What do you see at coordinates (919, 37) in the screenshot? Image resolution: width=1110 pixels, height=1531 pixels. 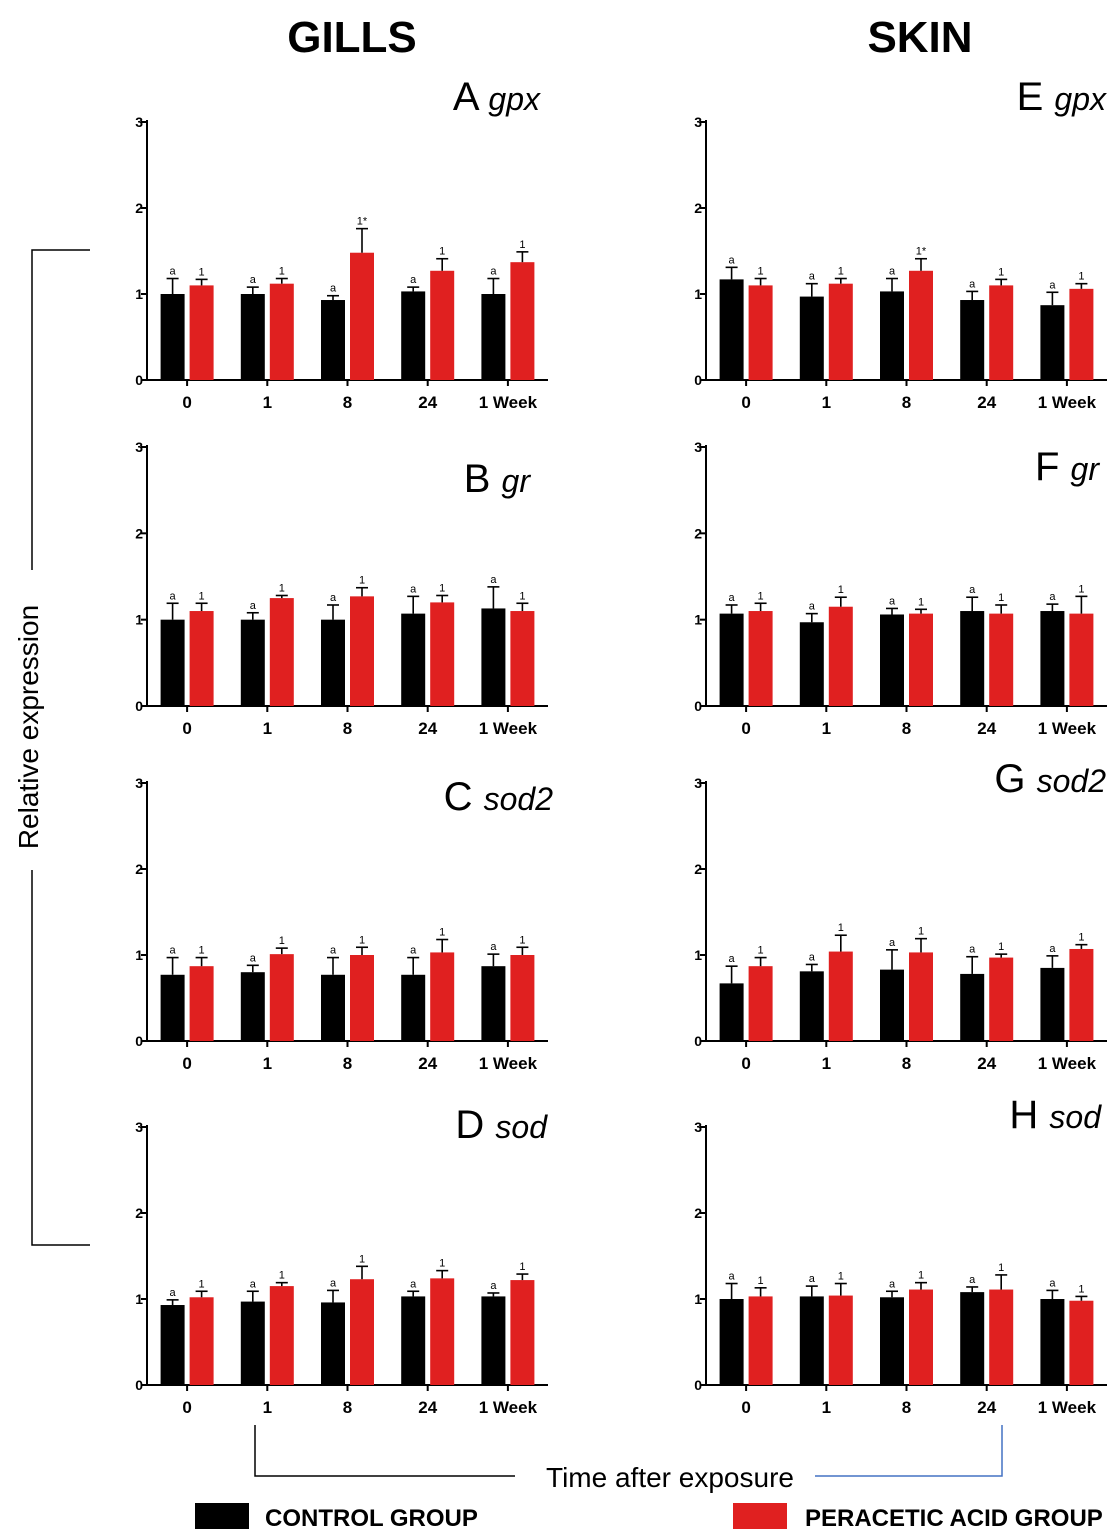 I see `skin-title: SKIN` at bounding box center [919, 37].